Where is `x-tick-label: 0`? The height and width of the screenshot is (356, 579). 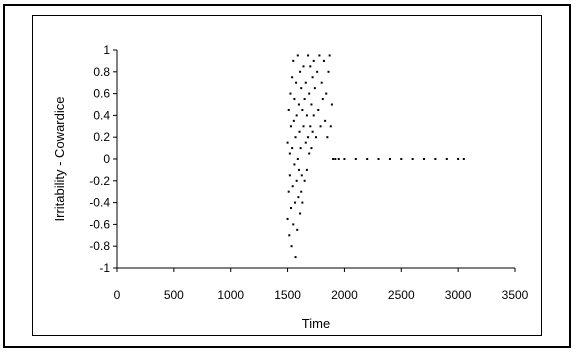
x-tick-label: 0 is located at coordinates (117, 295).